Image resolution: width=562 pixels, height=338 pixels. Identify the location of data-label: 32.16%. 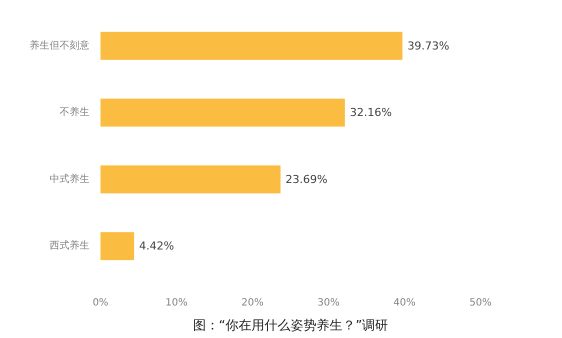
(371, 113).